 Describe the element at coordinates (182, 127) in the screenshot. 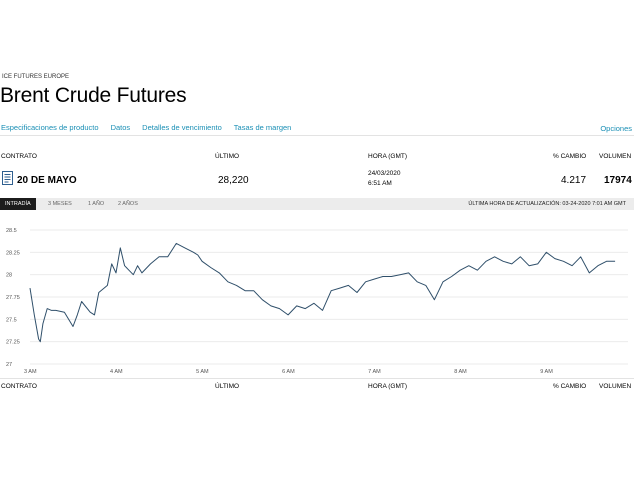

I see `tab-expiry-details: Detalles de vencimiento` at that location.